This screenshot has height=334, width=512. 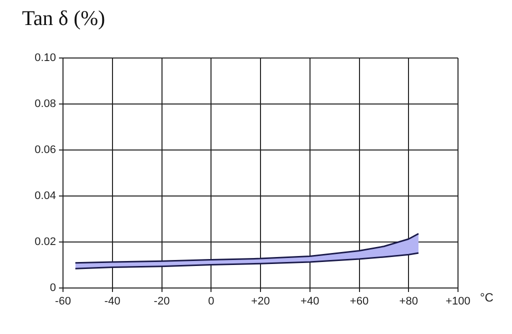 What do you see at coordinates (162, 302) in the screenshot?
I see `x-tick-label: -20` at bounding box center [162, 302].